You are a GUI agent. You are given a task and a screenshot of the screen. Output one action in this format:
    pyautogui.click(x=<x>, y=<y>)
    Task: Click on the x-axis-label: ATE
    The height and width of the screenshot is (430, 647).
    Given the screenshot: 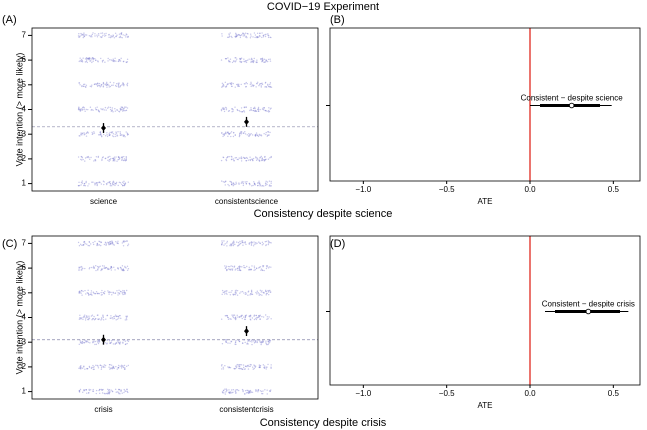 What is the action you would take?
    pyautogui.click(x=485, y=201)
    